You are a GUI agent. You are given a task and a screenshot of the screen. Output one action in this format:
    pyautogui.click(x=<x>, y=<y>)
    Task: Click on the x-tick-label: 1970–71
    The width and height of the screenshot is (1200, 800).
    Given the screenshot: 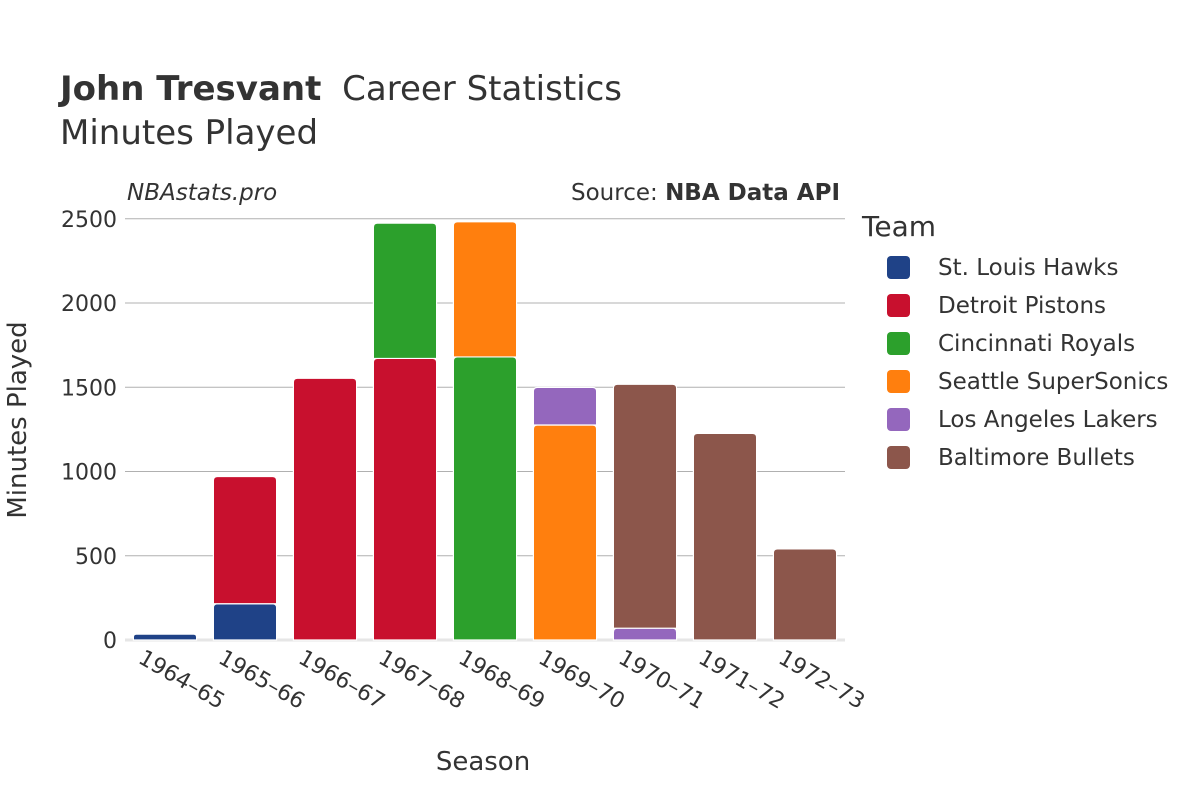 What is the action you would take?
    pyautogui.click(x=661, y=680)
    